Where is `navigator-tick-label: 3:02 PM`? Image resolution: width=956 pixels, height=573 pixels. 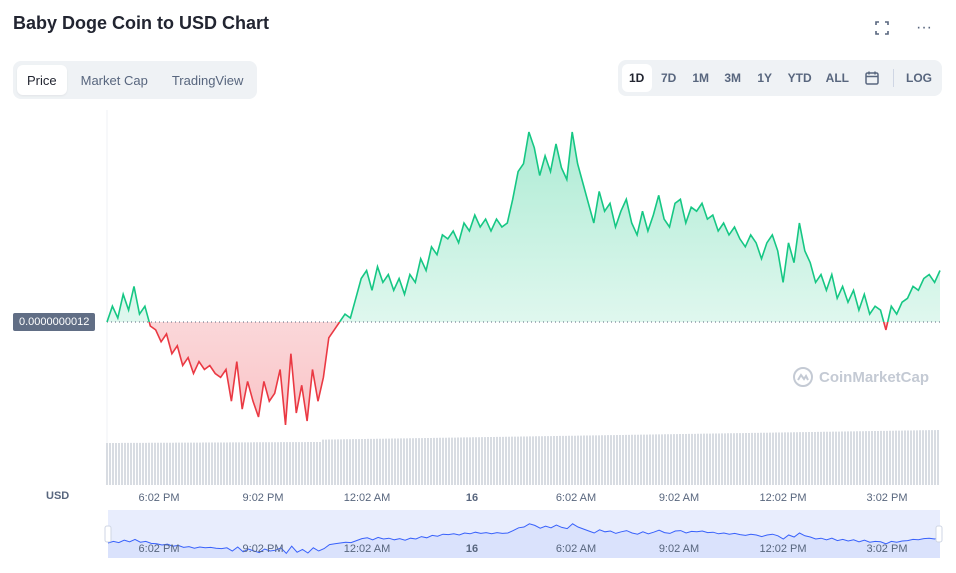 navigator-tick-label: 3:02 PM is located at coordinates (887, 549).